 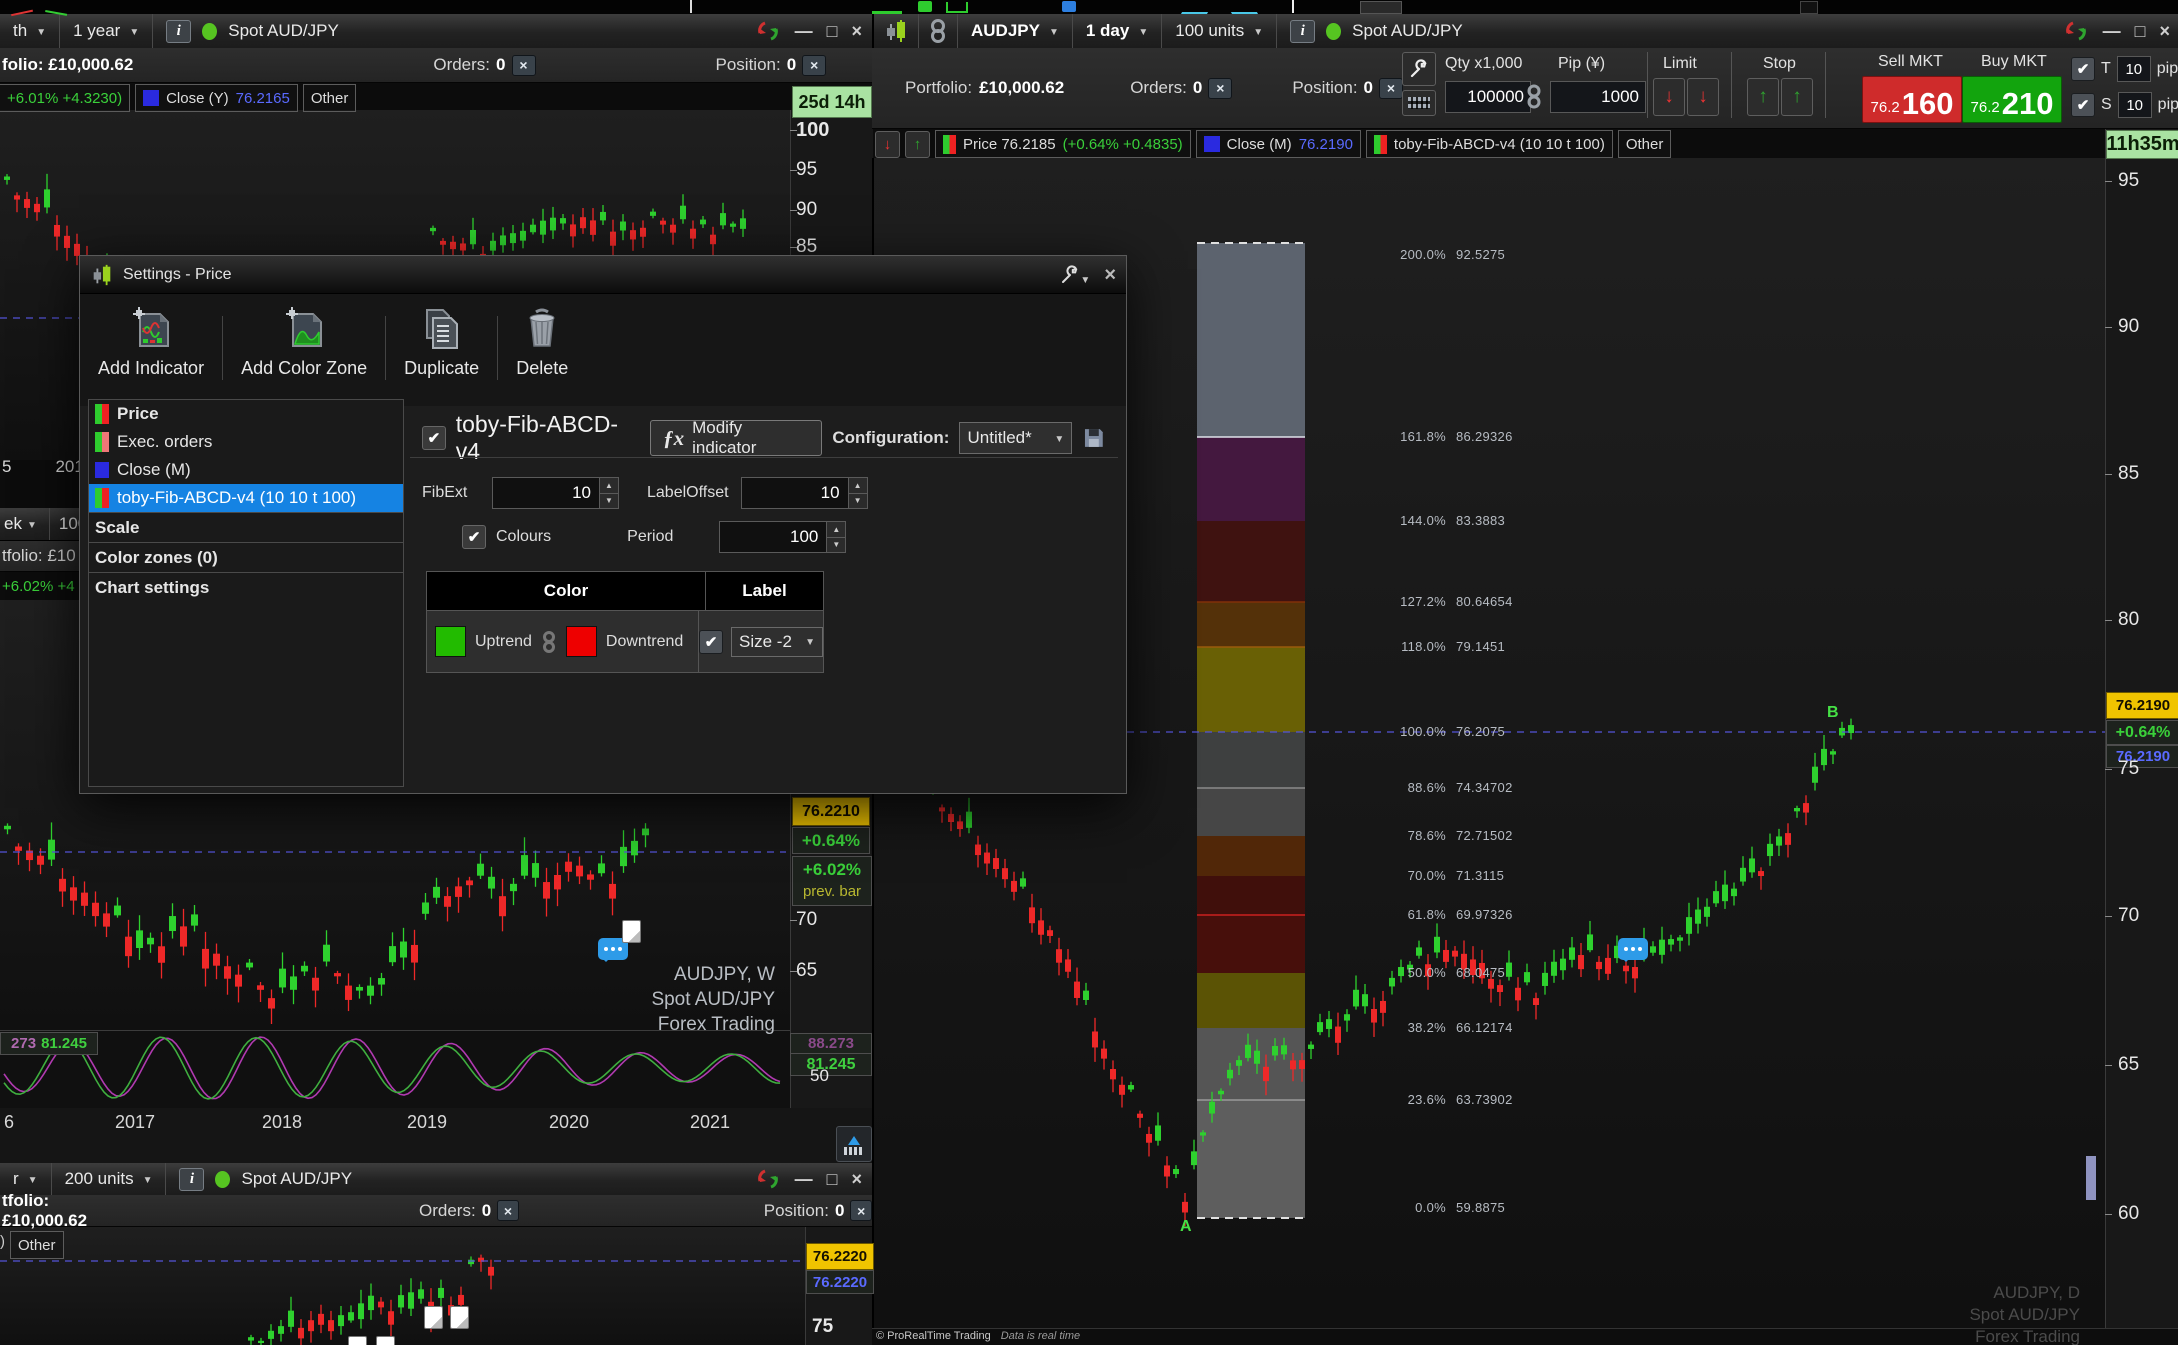 What do you see at coordinates (1912, 99) in the screenshot?
I see `sell-mkt-button: 76.2 160` at bounding box center [1912, 99].